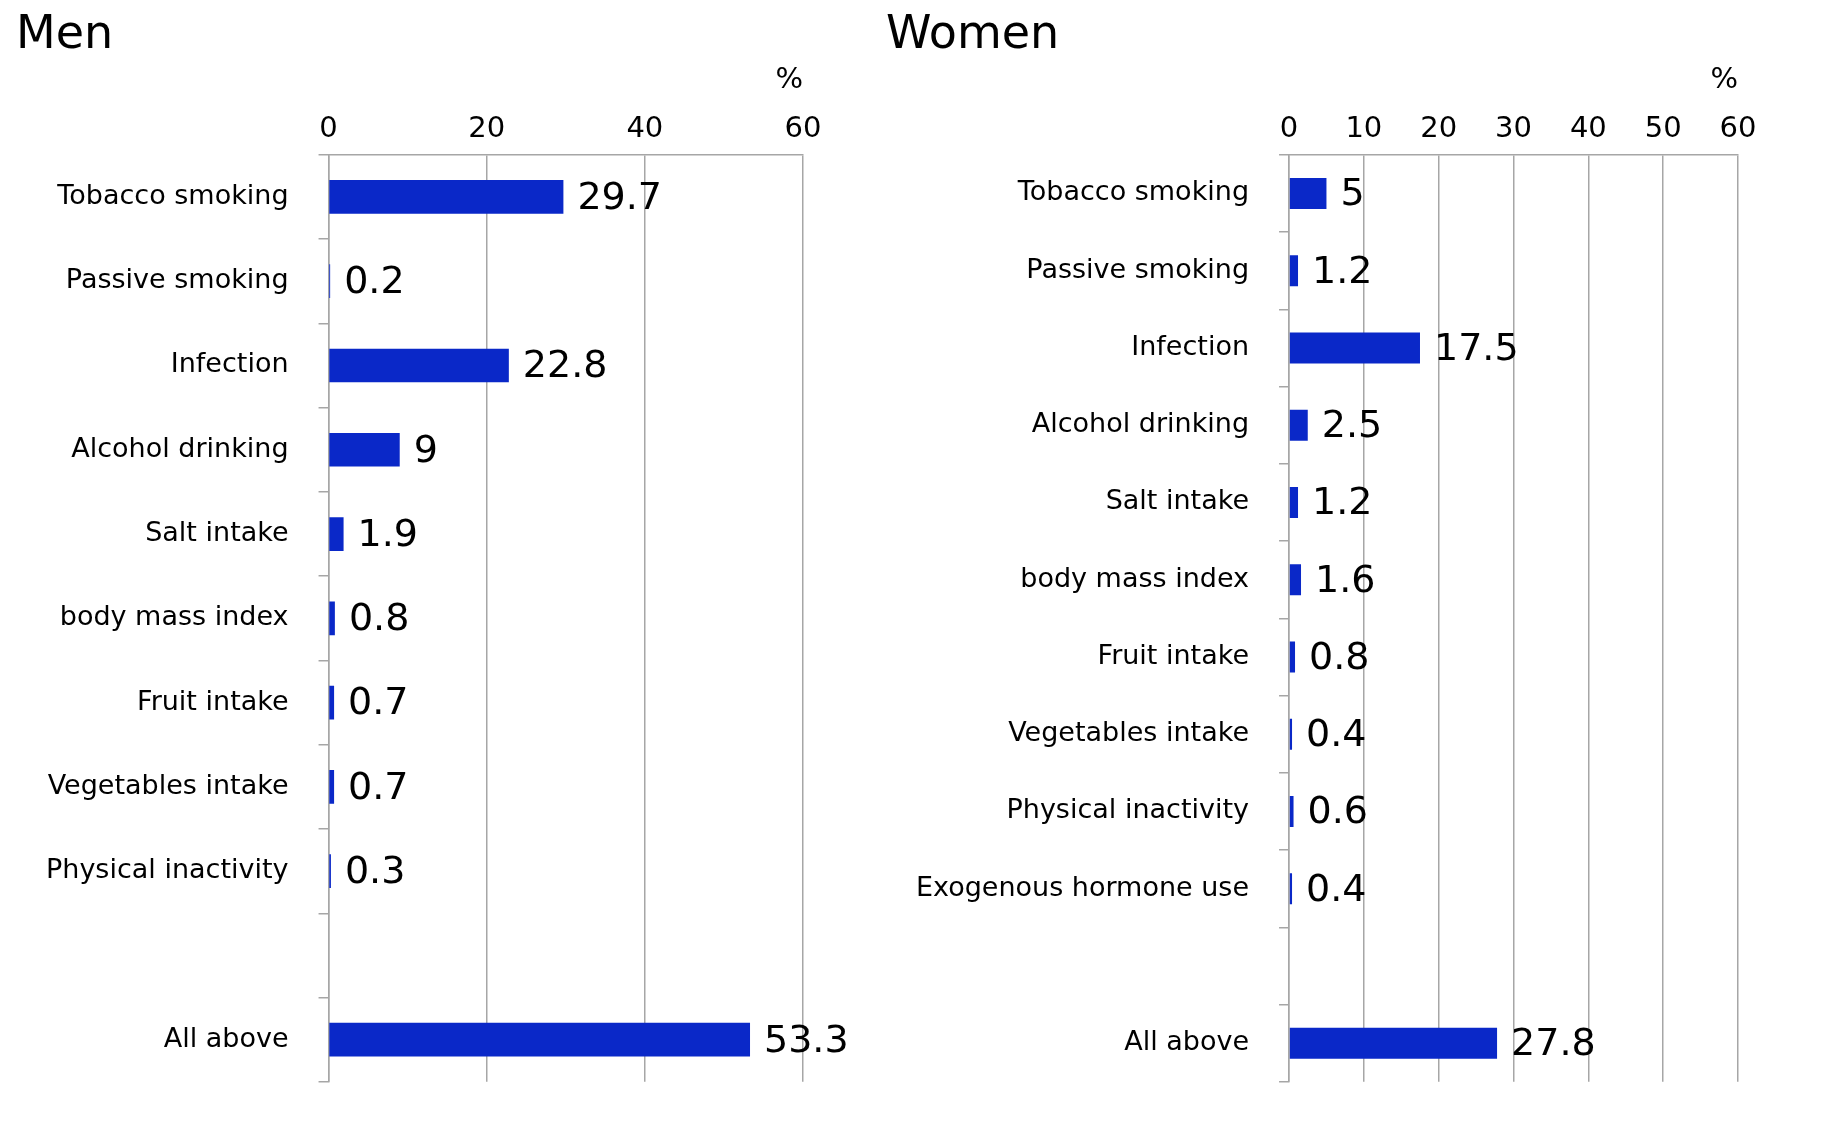 The height and width of the screenshot is (1143, 1821). What do you see at coordinates (1345, 578) in the screenshot?
I see `data-label: 1.6` at bounding box center [1345, 578].